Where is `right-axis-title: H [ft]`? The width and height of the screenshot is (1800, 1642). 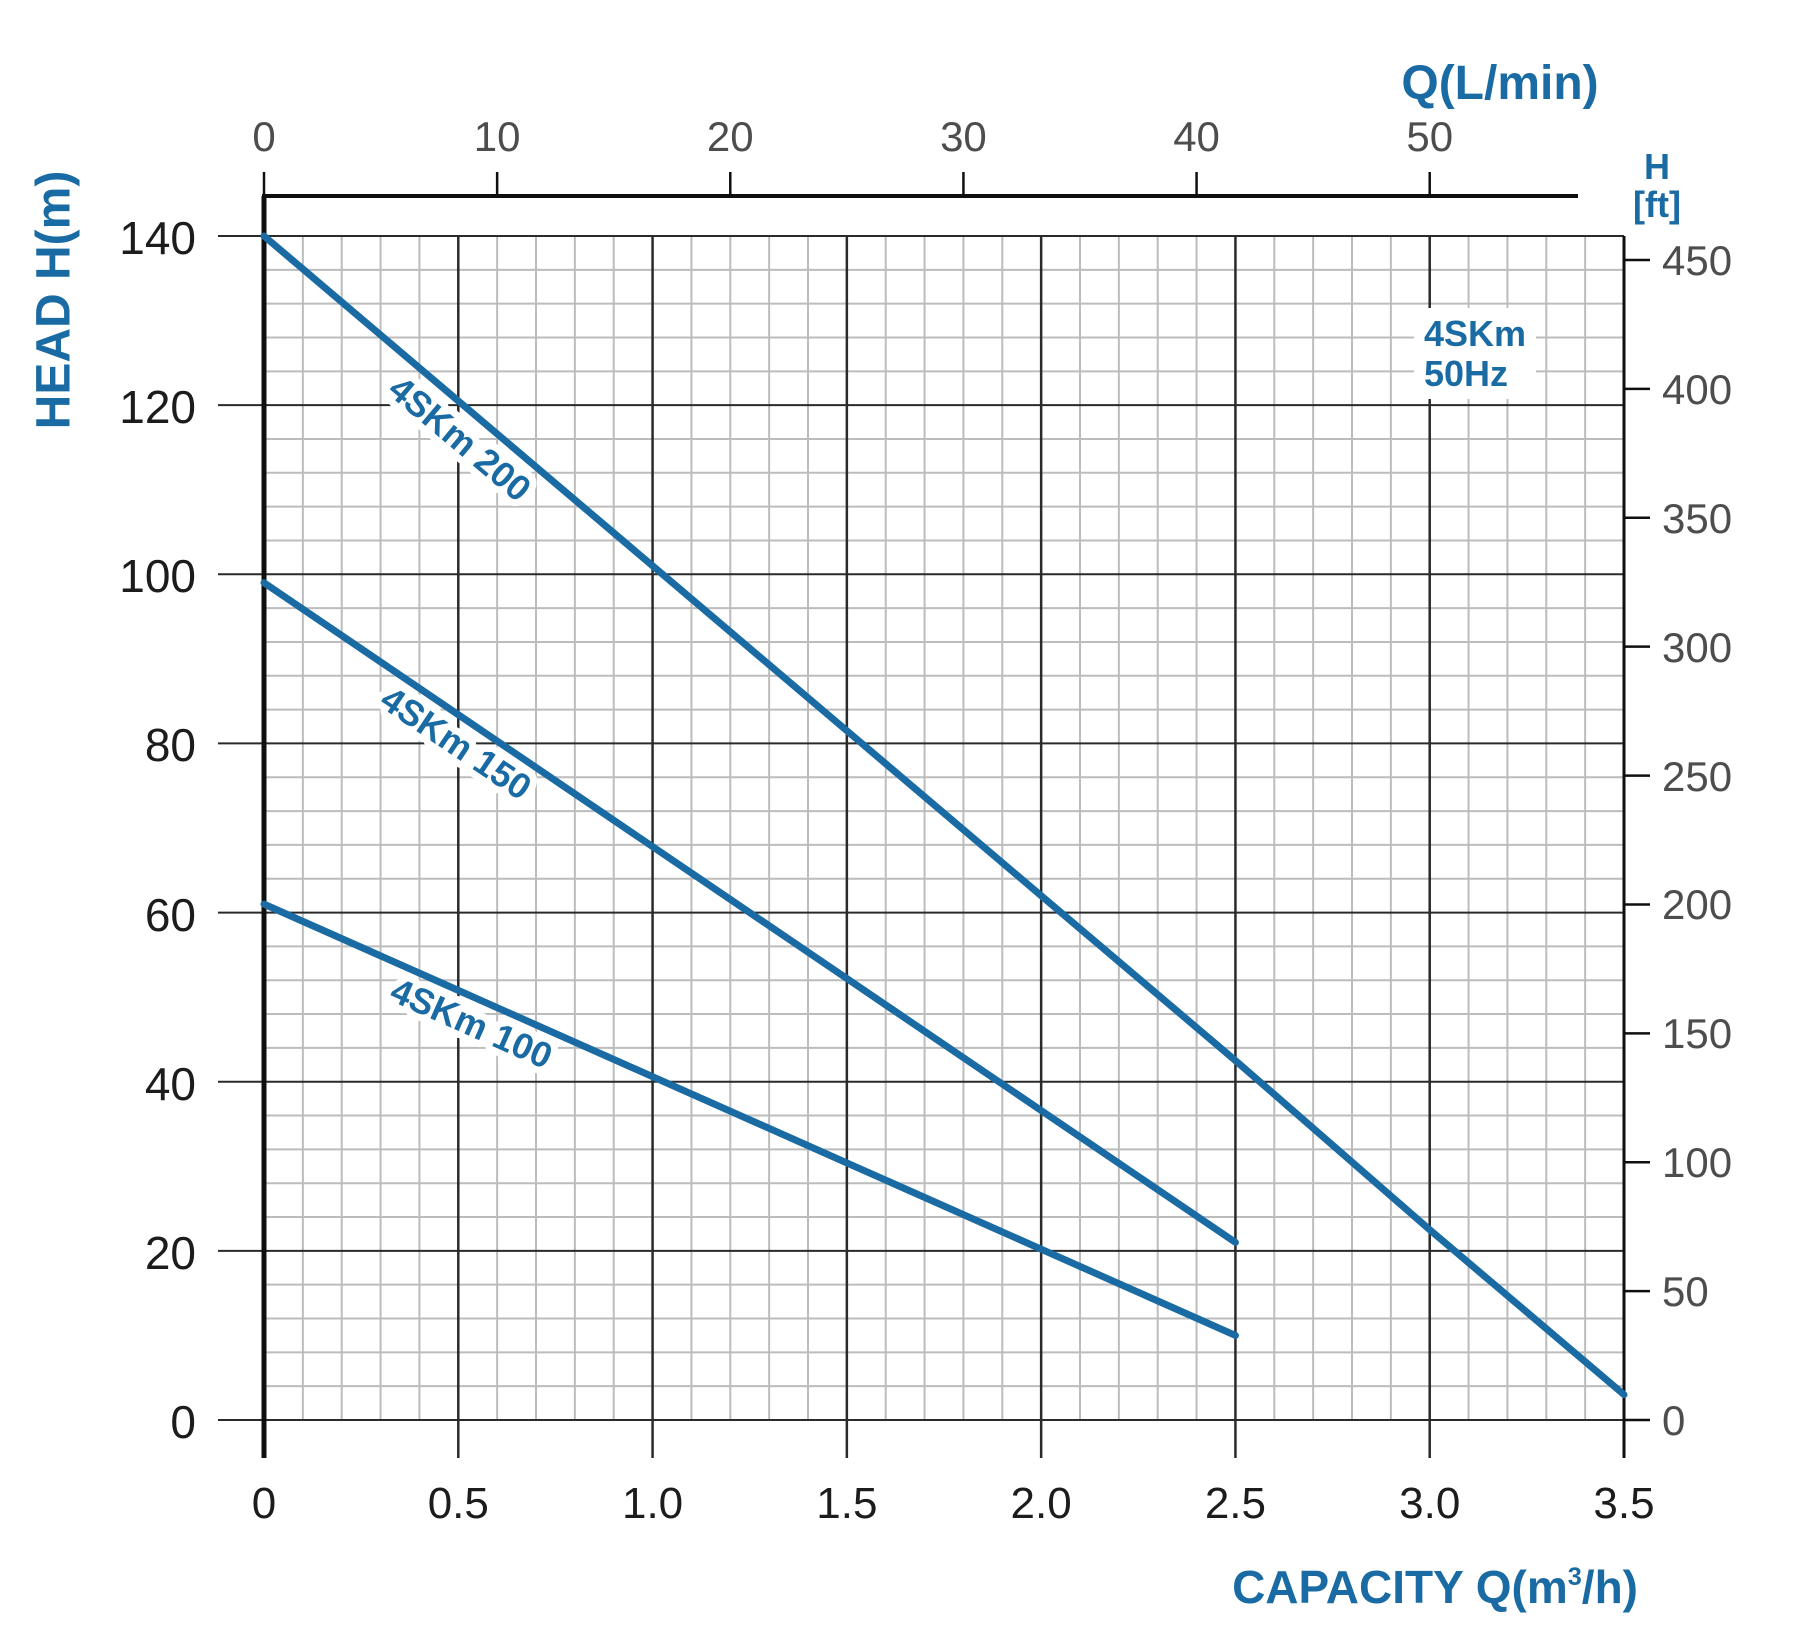
right-axis-title: H [ft] is located at coordinates (1657, 186).